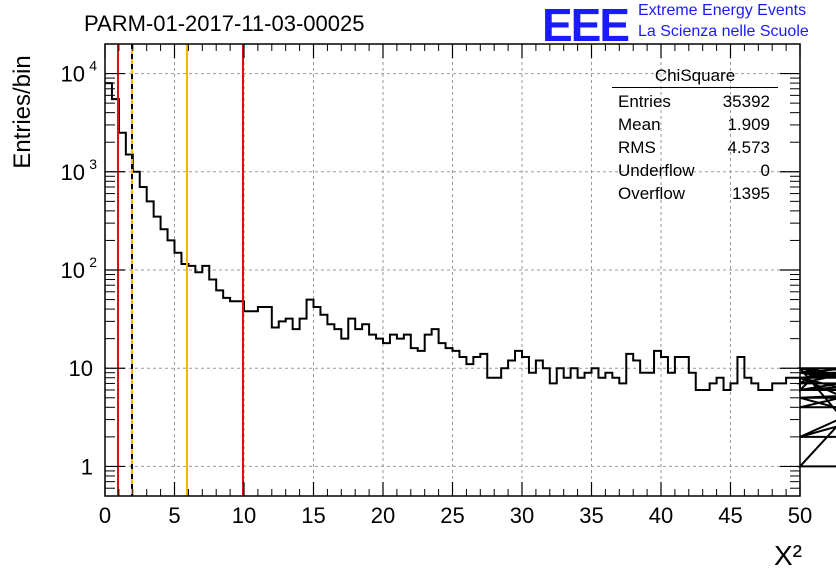 The height and width of the screenshot is (572, 836). Describe the element at coordinates (637, 147) in the screenshot. I see `stats-label: RMS` at that location.